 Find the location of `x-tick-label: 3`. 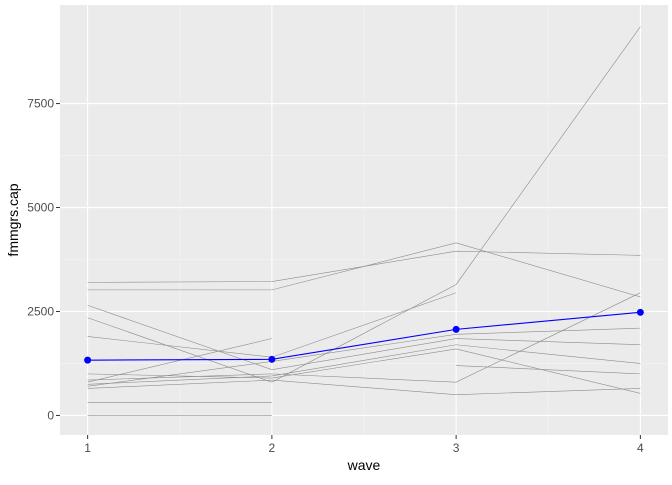

x-tick-label: 3 is located at coordinates (456, 448).